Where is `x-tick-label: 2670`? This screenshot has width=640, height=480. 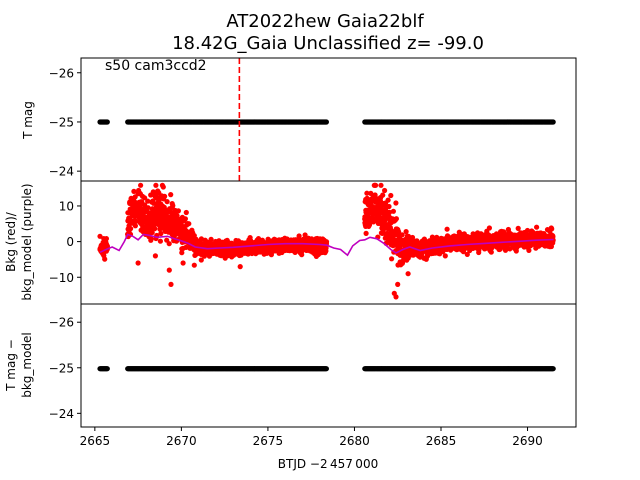
x-tick-label: 2670 is located at coordinates (181, 441).